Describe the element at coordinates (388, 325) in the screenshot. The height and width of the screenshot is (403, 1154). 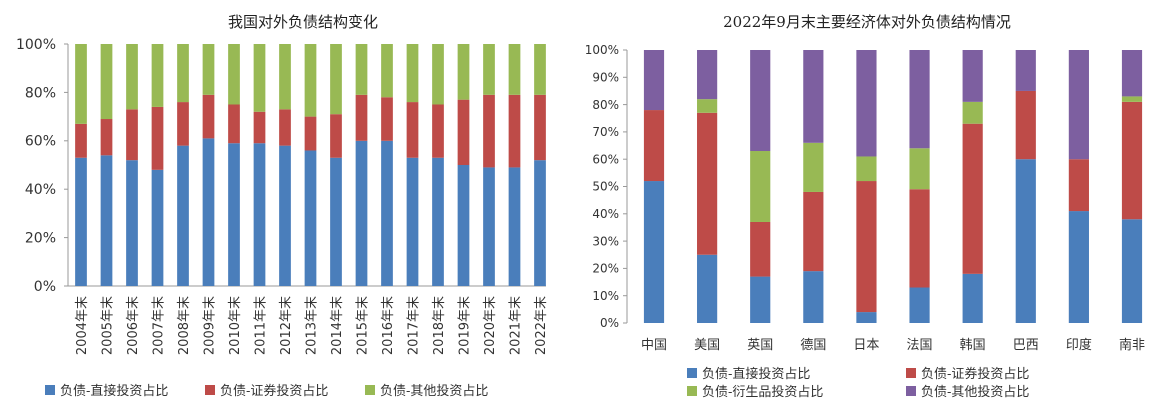
I see `x-tick-label: 2016年末` at that location.